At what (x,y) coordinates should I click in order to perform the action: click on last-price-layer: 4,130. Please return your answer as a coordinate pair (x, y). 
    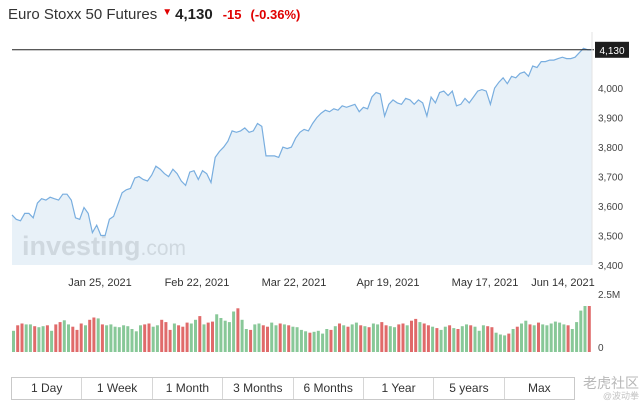
    Looking at the image, I should click on (320, 49).